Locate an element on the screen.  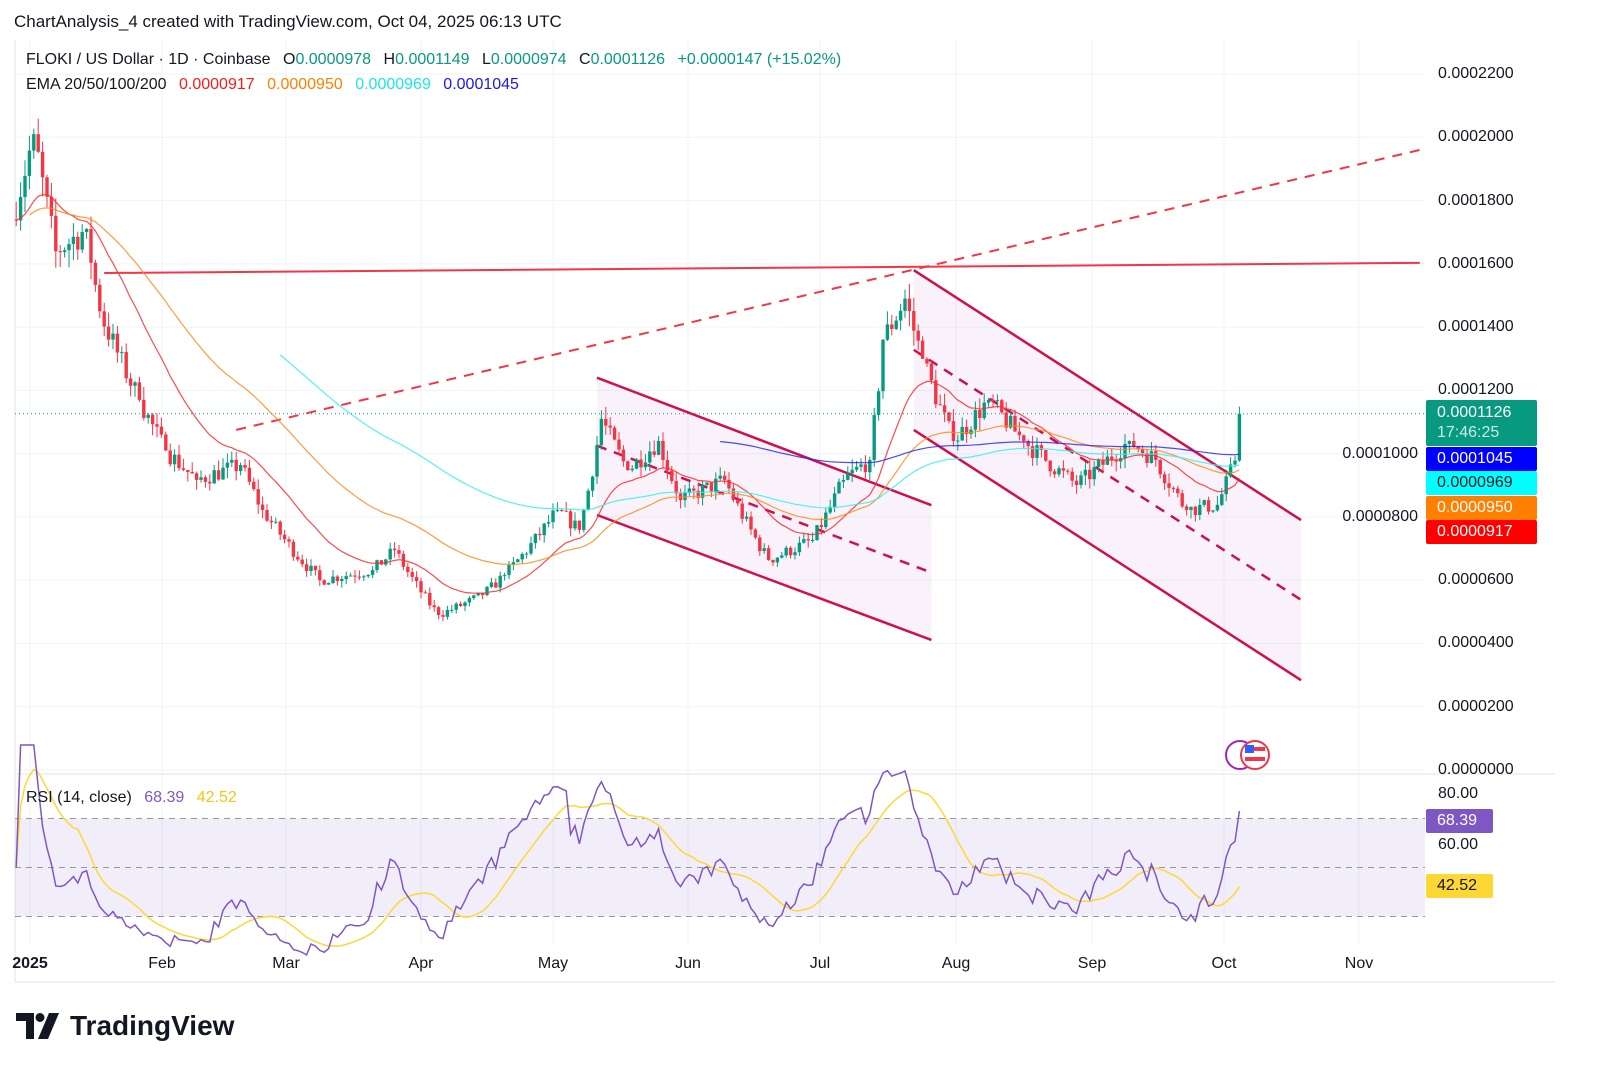
rsi-axis-label: 80.00 is located at coordinates (1458, 793).